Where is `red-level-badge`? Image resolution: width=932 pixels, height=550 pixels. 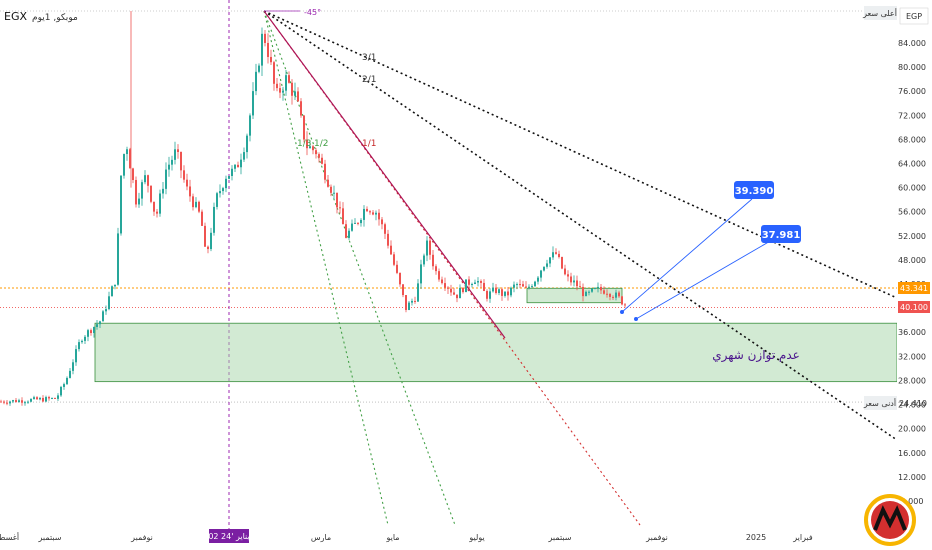 red-level-badge is located at coordinates (914, 307).